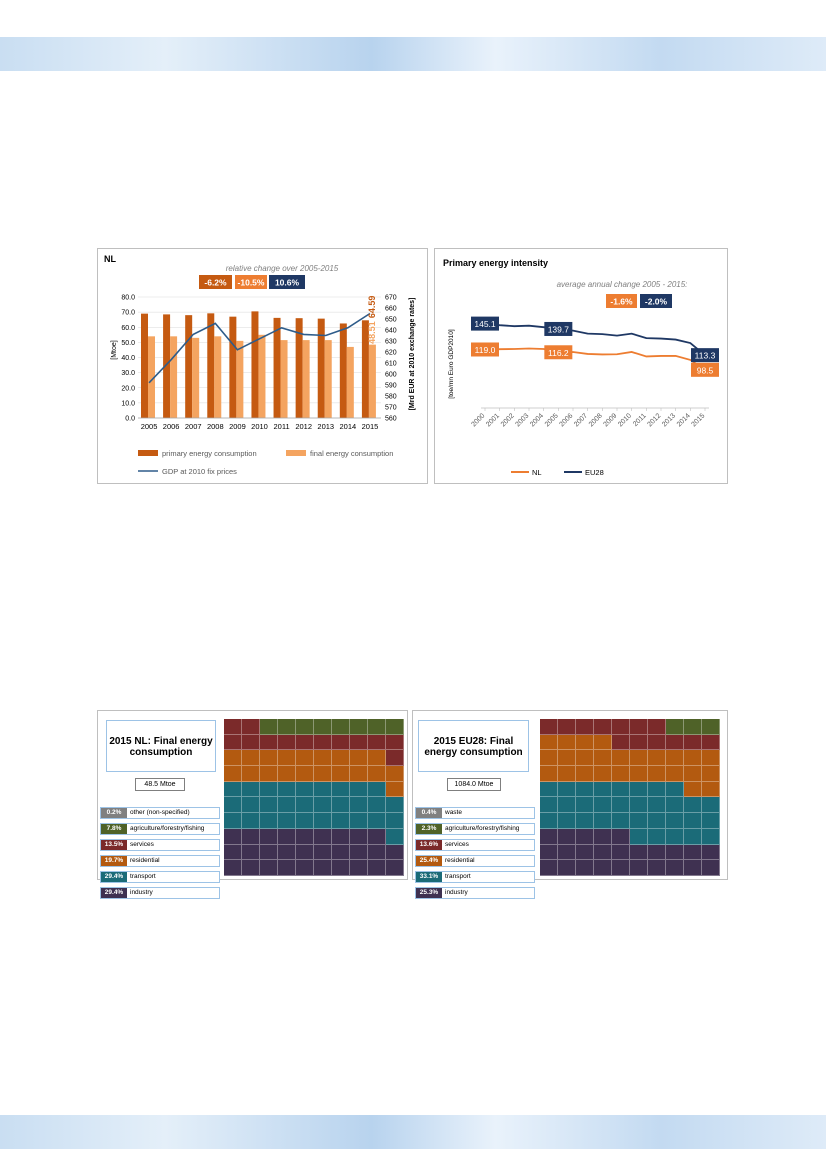 The width and height of the screenshot is (826, 1169). What do you see at coordinates (473, 747) in the screenshot?
I see `waffle-title: 2015 EU28: Final energy consumption` at bounding box center [473, 747].